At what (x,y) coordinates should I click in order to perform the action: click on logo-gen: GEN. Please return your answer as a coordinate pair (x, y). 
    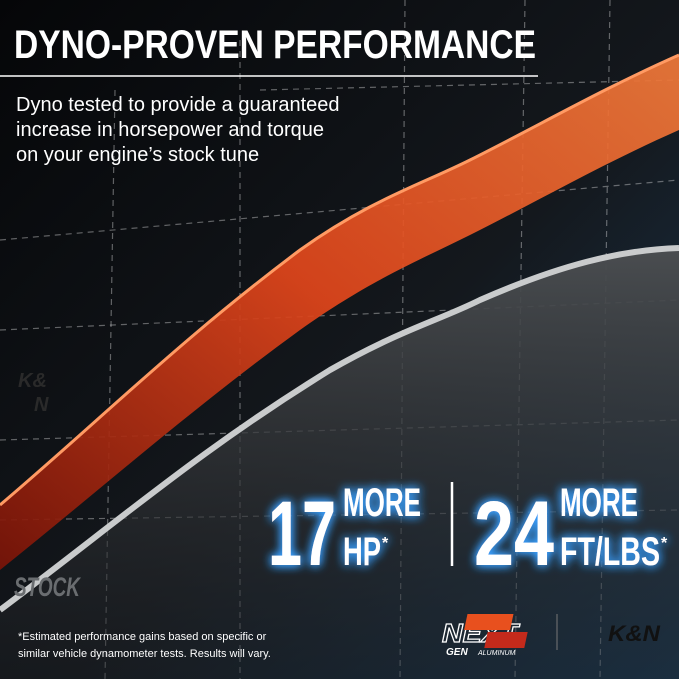
    Looking at the image, I should click on (457, 652).